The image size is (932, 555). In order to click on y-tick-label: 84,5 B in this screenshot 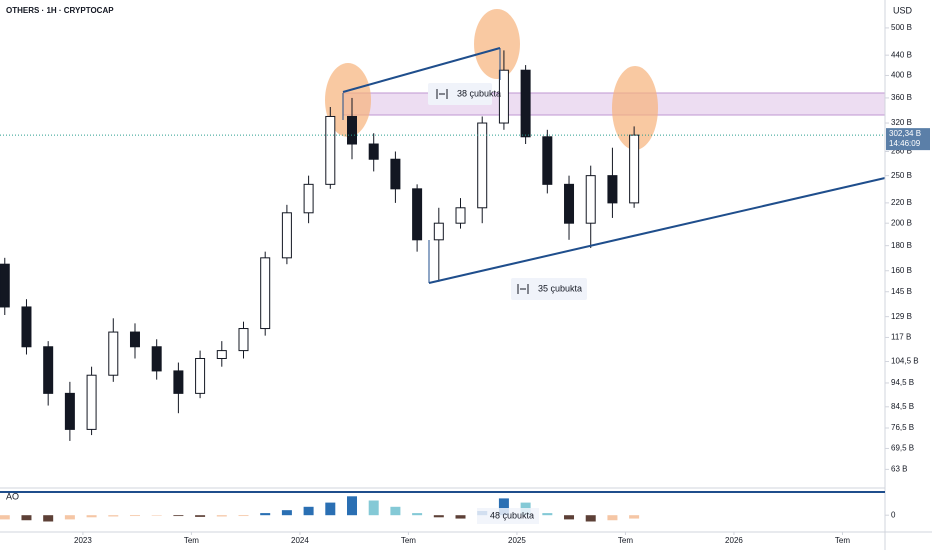, I will do `click(902, 406)`.